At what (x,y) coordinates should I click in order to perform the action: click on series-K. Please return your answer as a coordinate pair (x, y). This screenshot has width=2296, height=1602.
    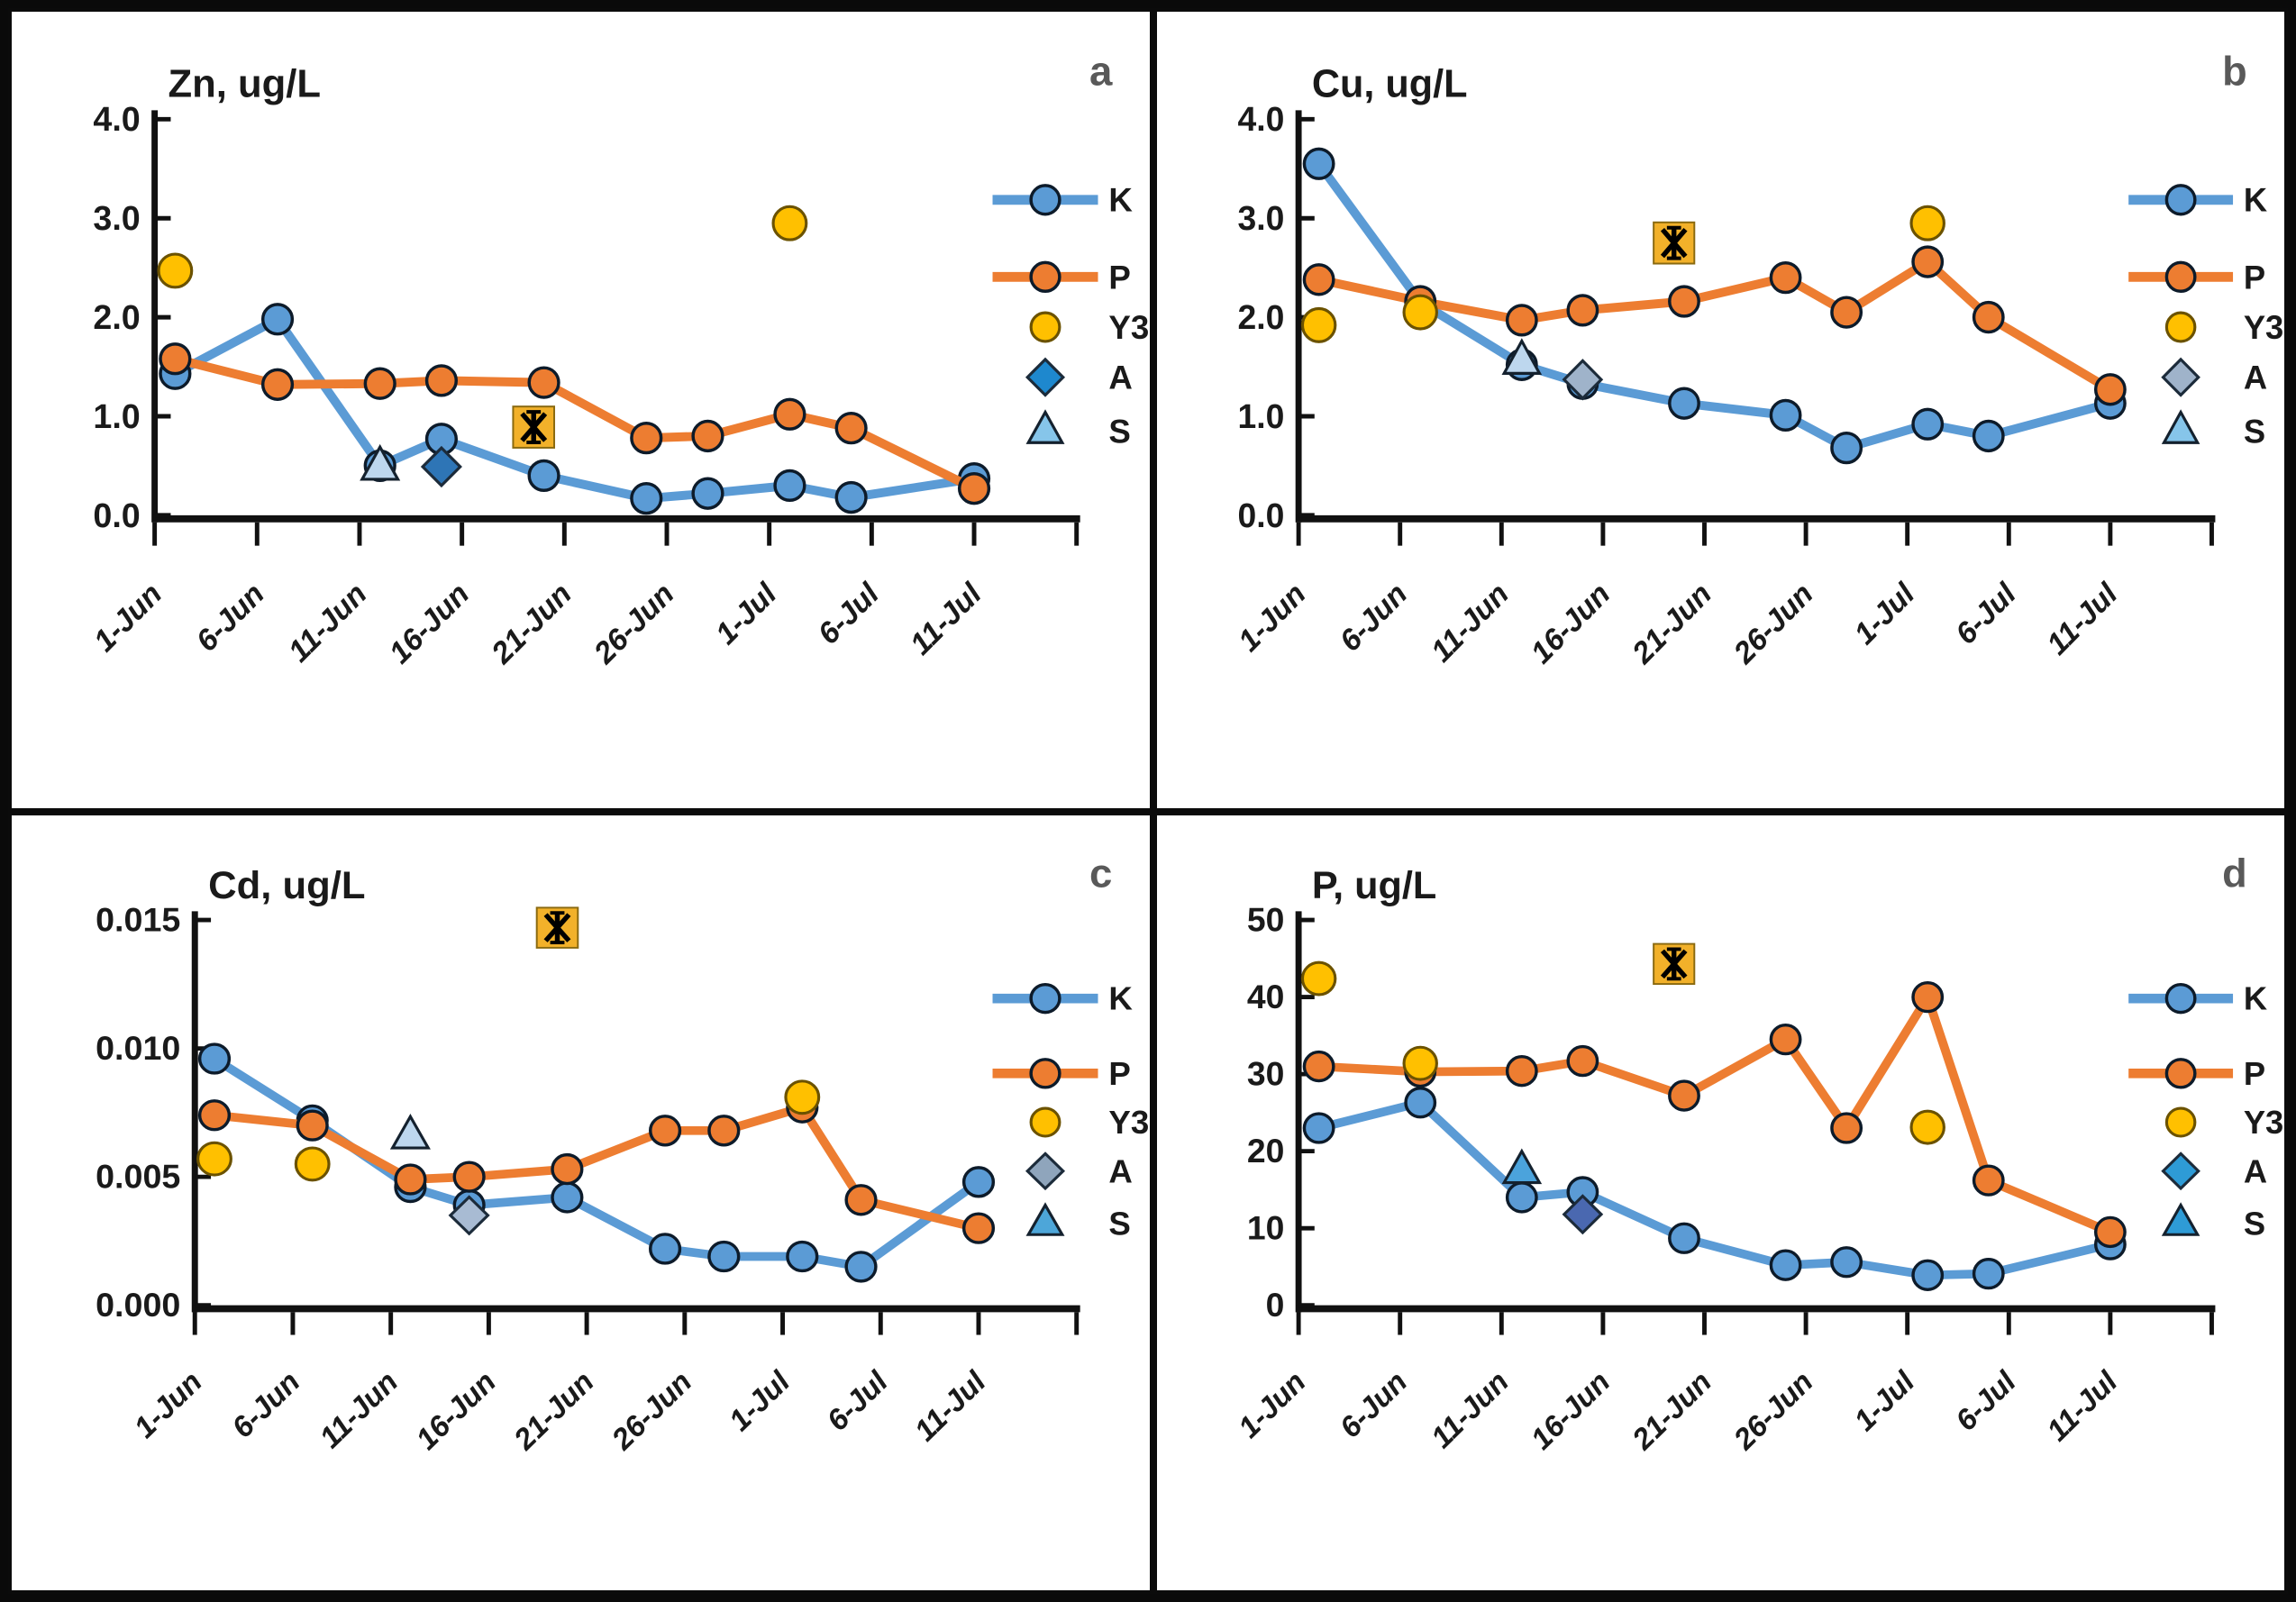
    Looking at the image, I should click on (1714, 1189).